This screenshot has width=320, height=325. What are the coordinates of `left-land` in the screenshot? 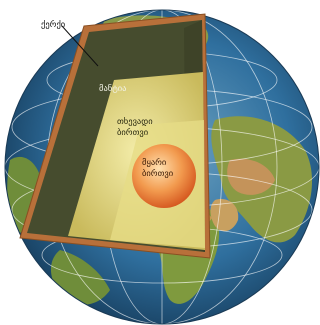 It's located at (25, 195).